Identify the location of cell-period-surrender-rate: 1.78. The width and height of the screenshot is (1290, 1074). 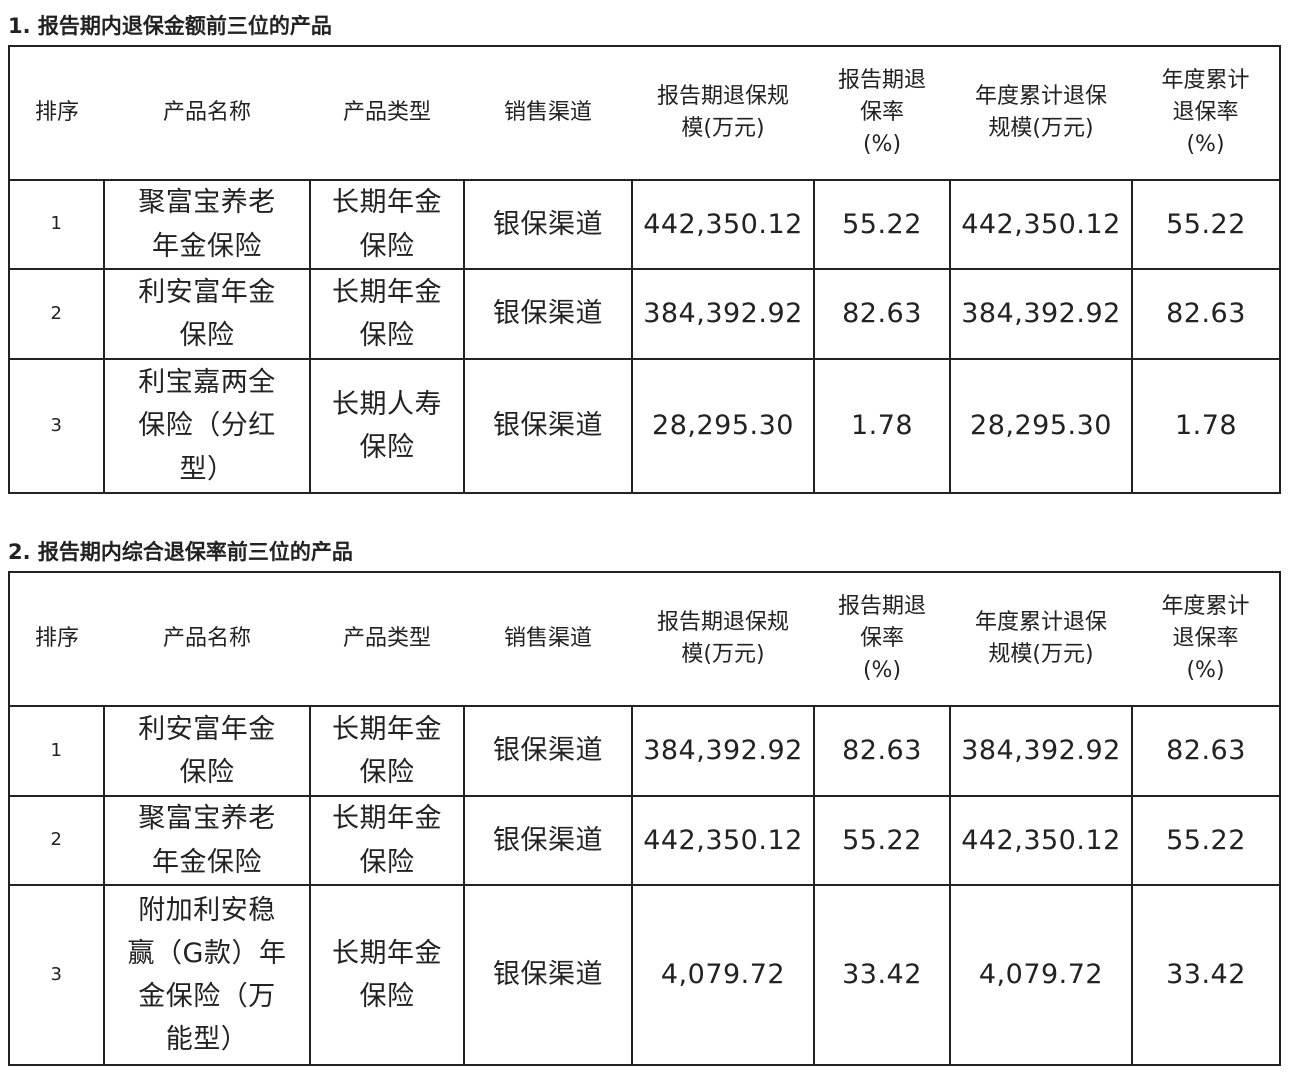
(882, 426).